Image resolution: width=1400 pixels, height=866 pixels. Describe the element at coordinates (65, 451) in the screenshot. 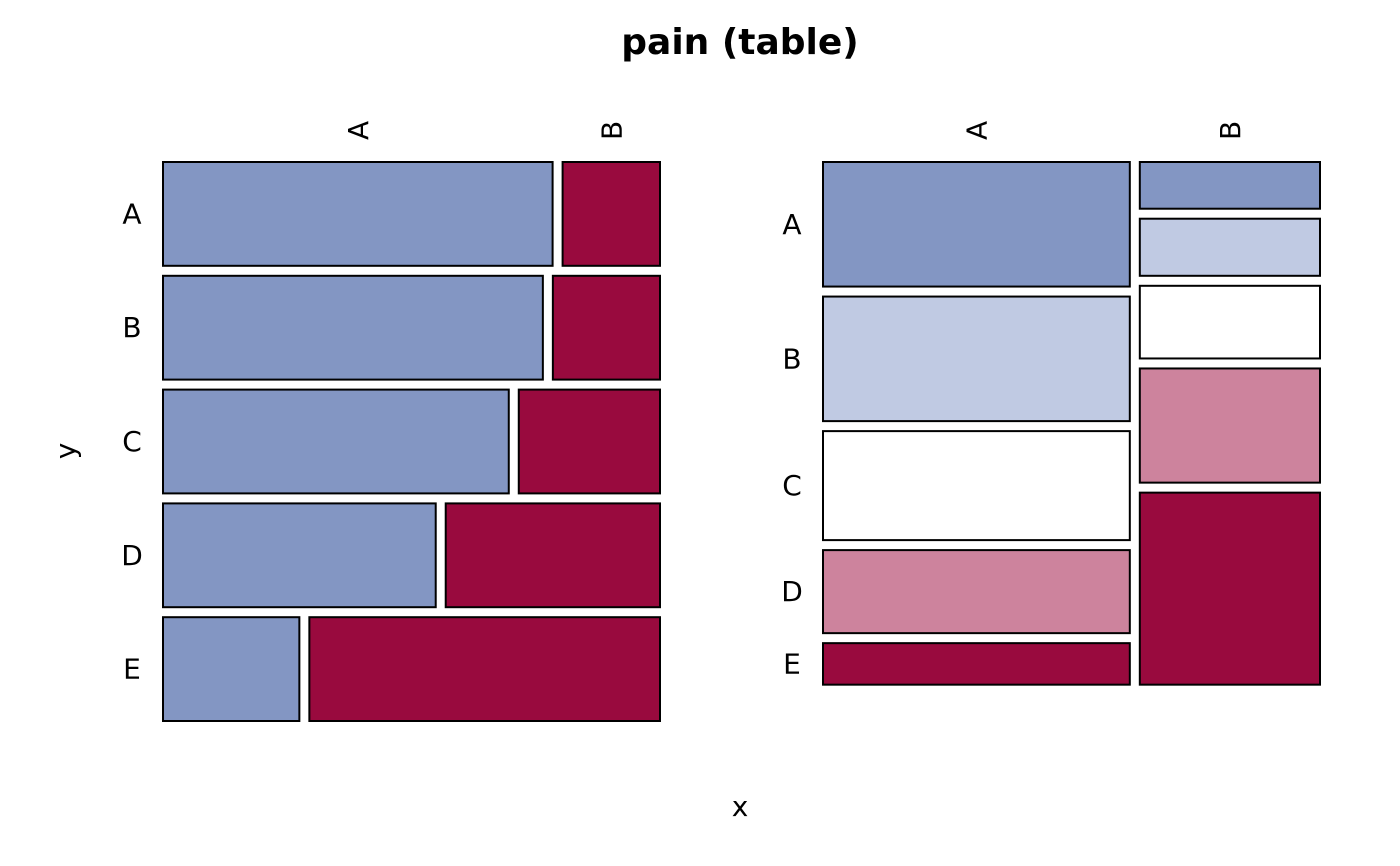

I see `y-axis-label: y` at that location.